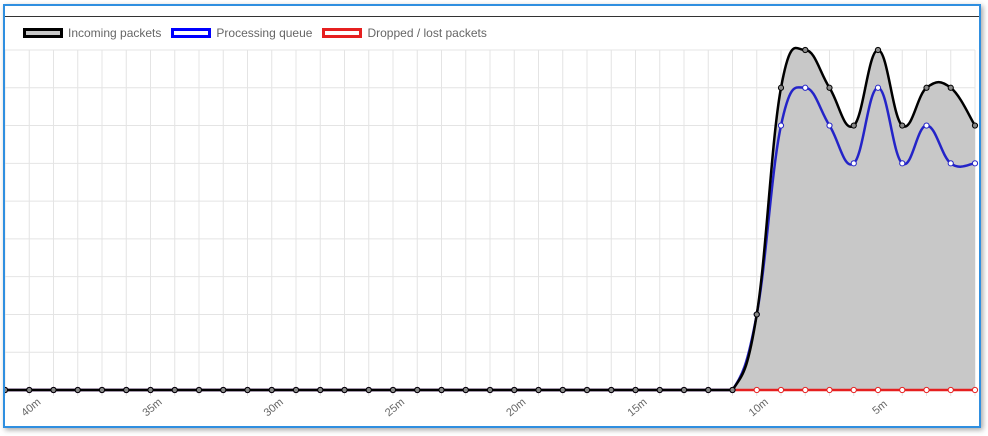 This screenshot has width=988, height=436. What do you see at coordinates (879, 407) in the screenshot?
I see `x-tick-label: 5m` at bounding box center [879, 407].